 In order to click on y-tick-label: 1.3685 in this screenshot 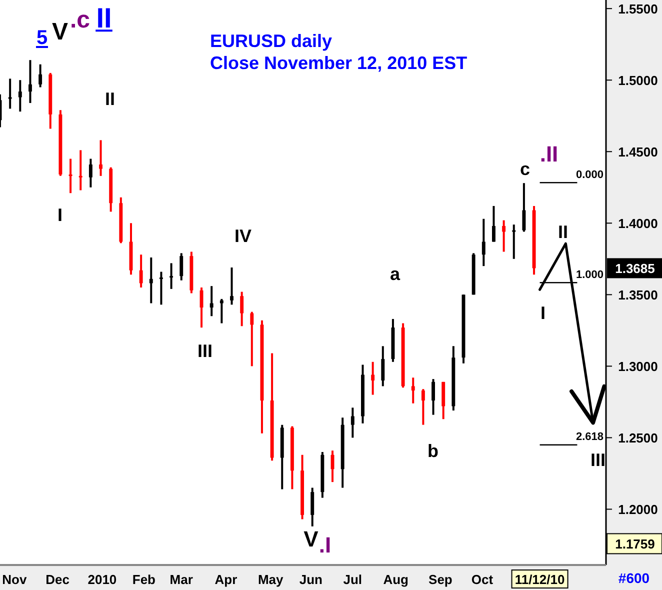, I will do `click(635, 268)`.